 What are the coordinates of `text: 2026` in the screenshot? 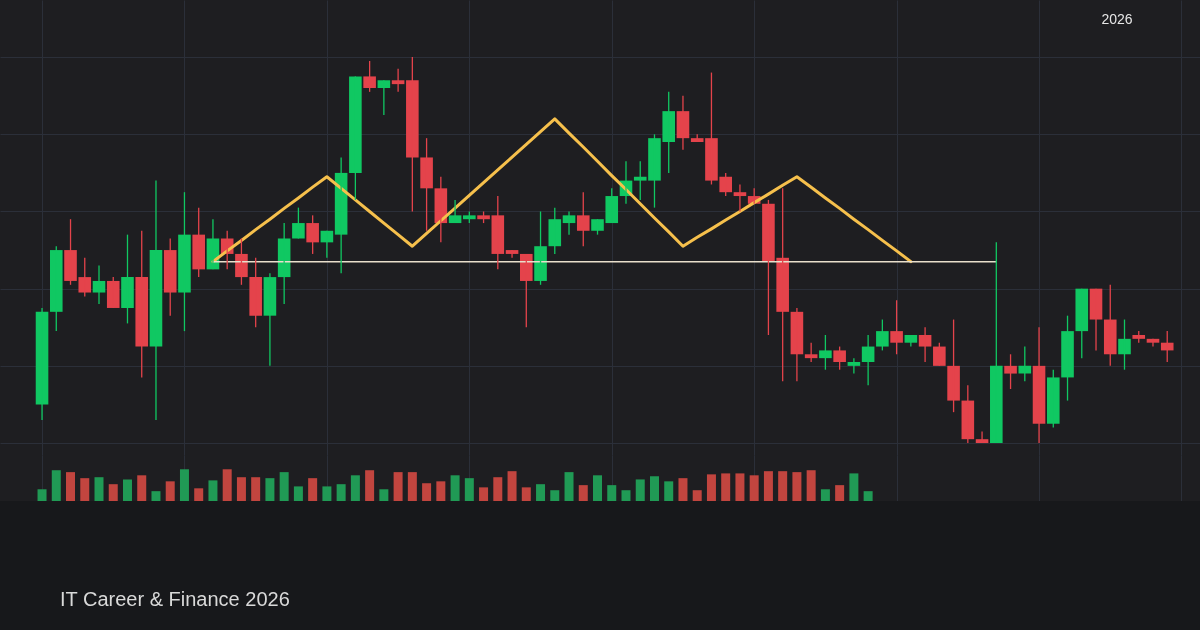 It's located at (1117, 19).